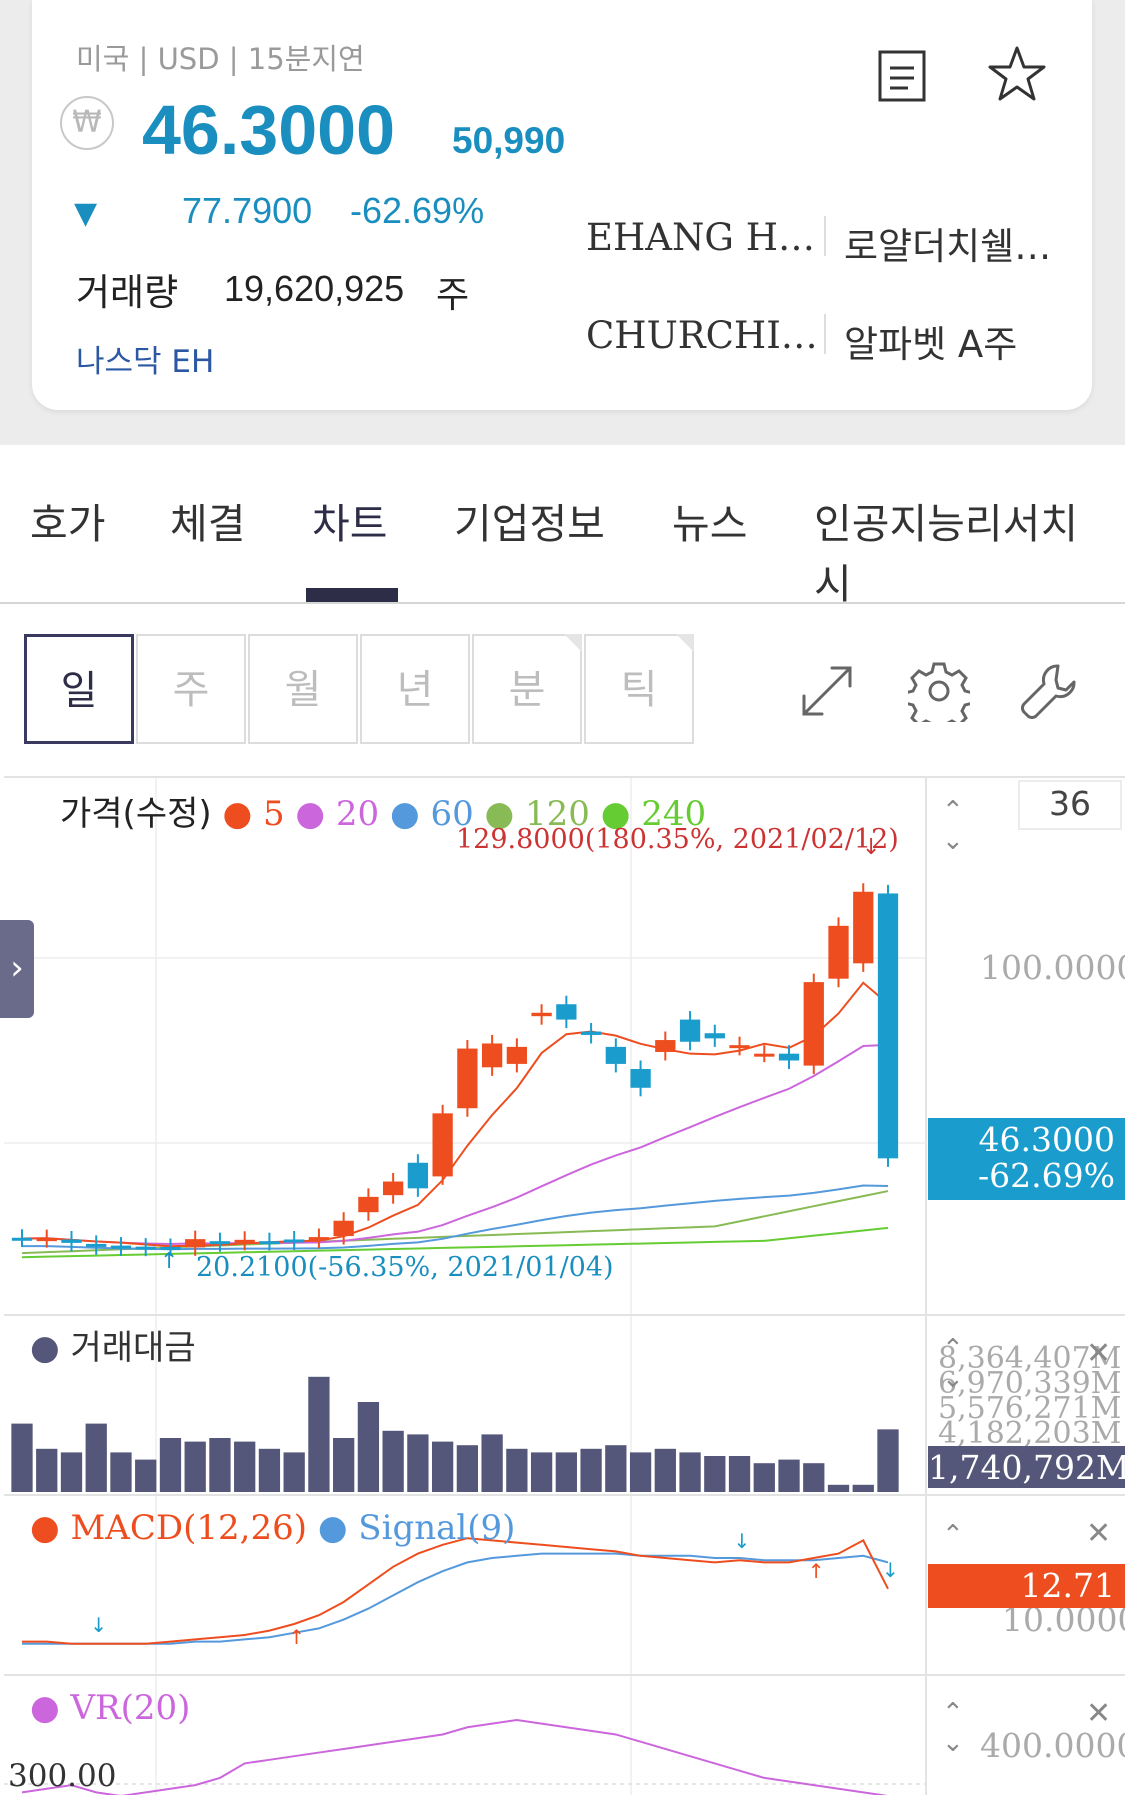 This screenshot has height=1795, width=1125. What do you see at coordinates (902, 76) in the screenshot?
I see `memo-icon` at bounding box center [902, 76].